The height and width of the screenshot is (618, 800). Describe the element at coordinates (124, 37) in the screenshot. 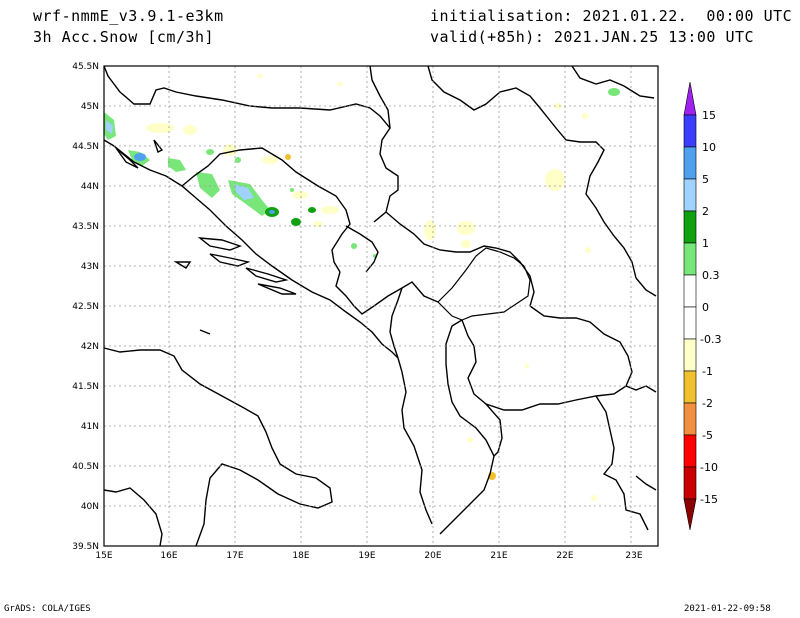

I see `field-title: 3h Acc.Snow [cm/3h]` at that location.